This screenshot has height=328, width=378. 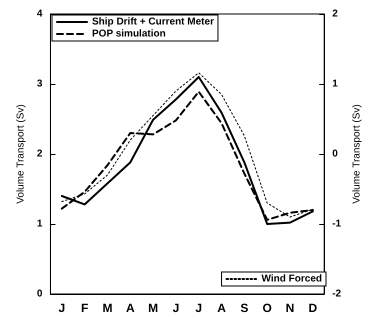 What do you see at coordinates (129, 34) in the screenshot?
I see `legend-label: POP simulation` at bounding box center [129, 34].